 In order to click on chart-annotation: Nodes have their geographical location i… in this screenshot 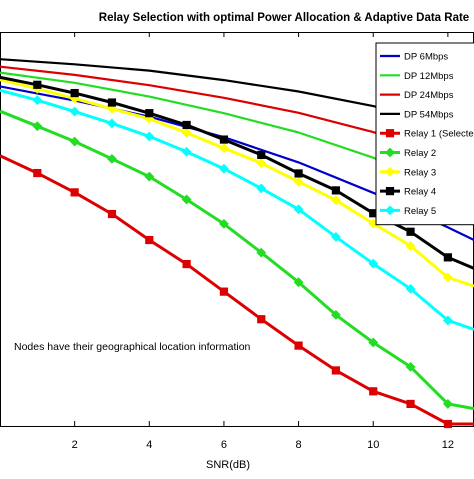, I will do `click(132, 347)`.